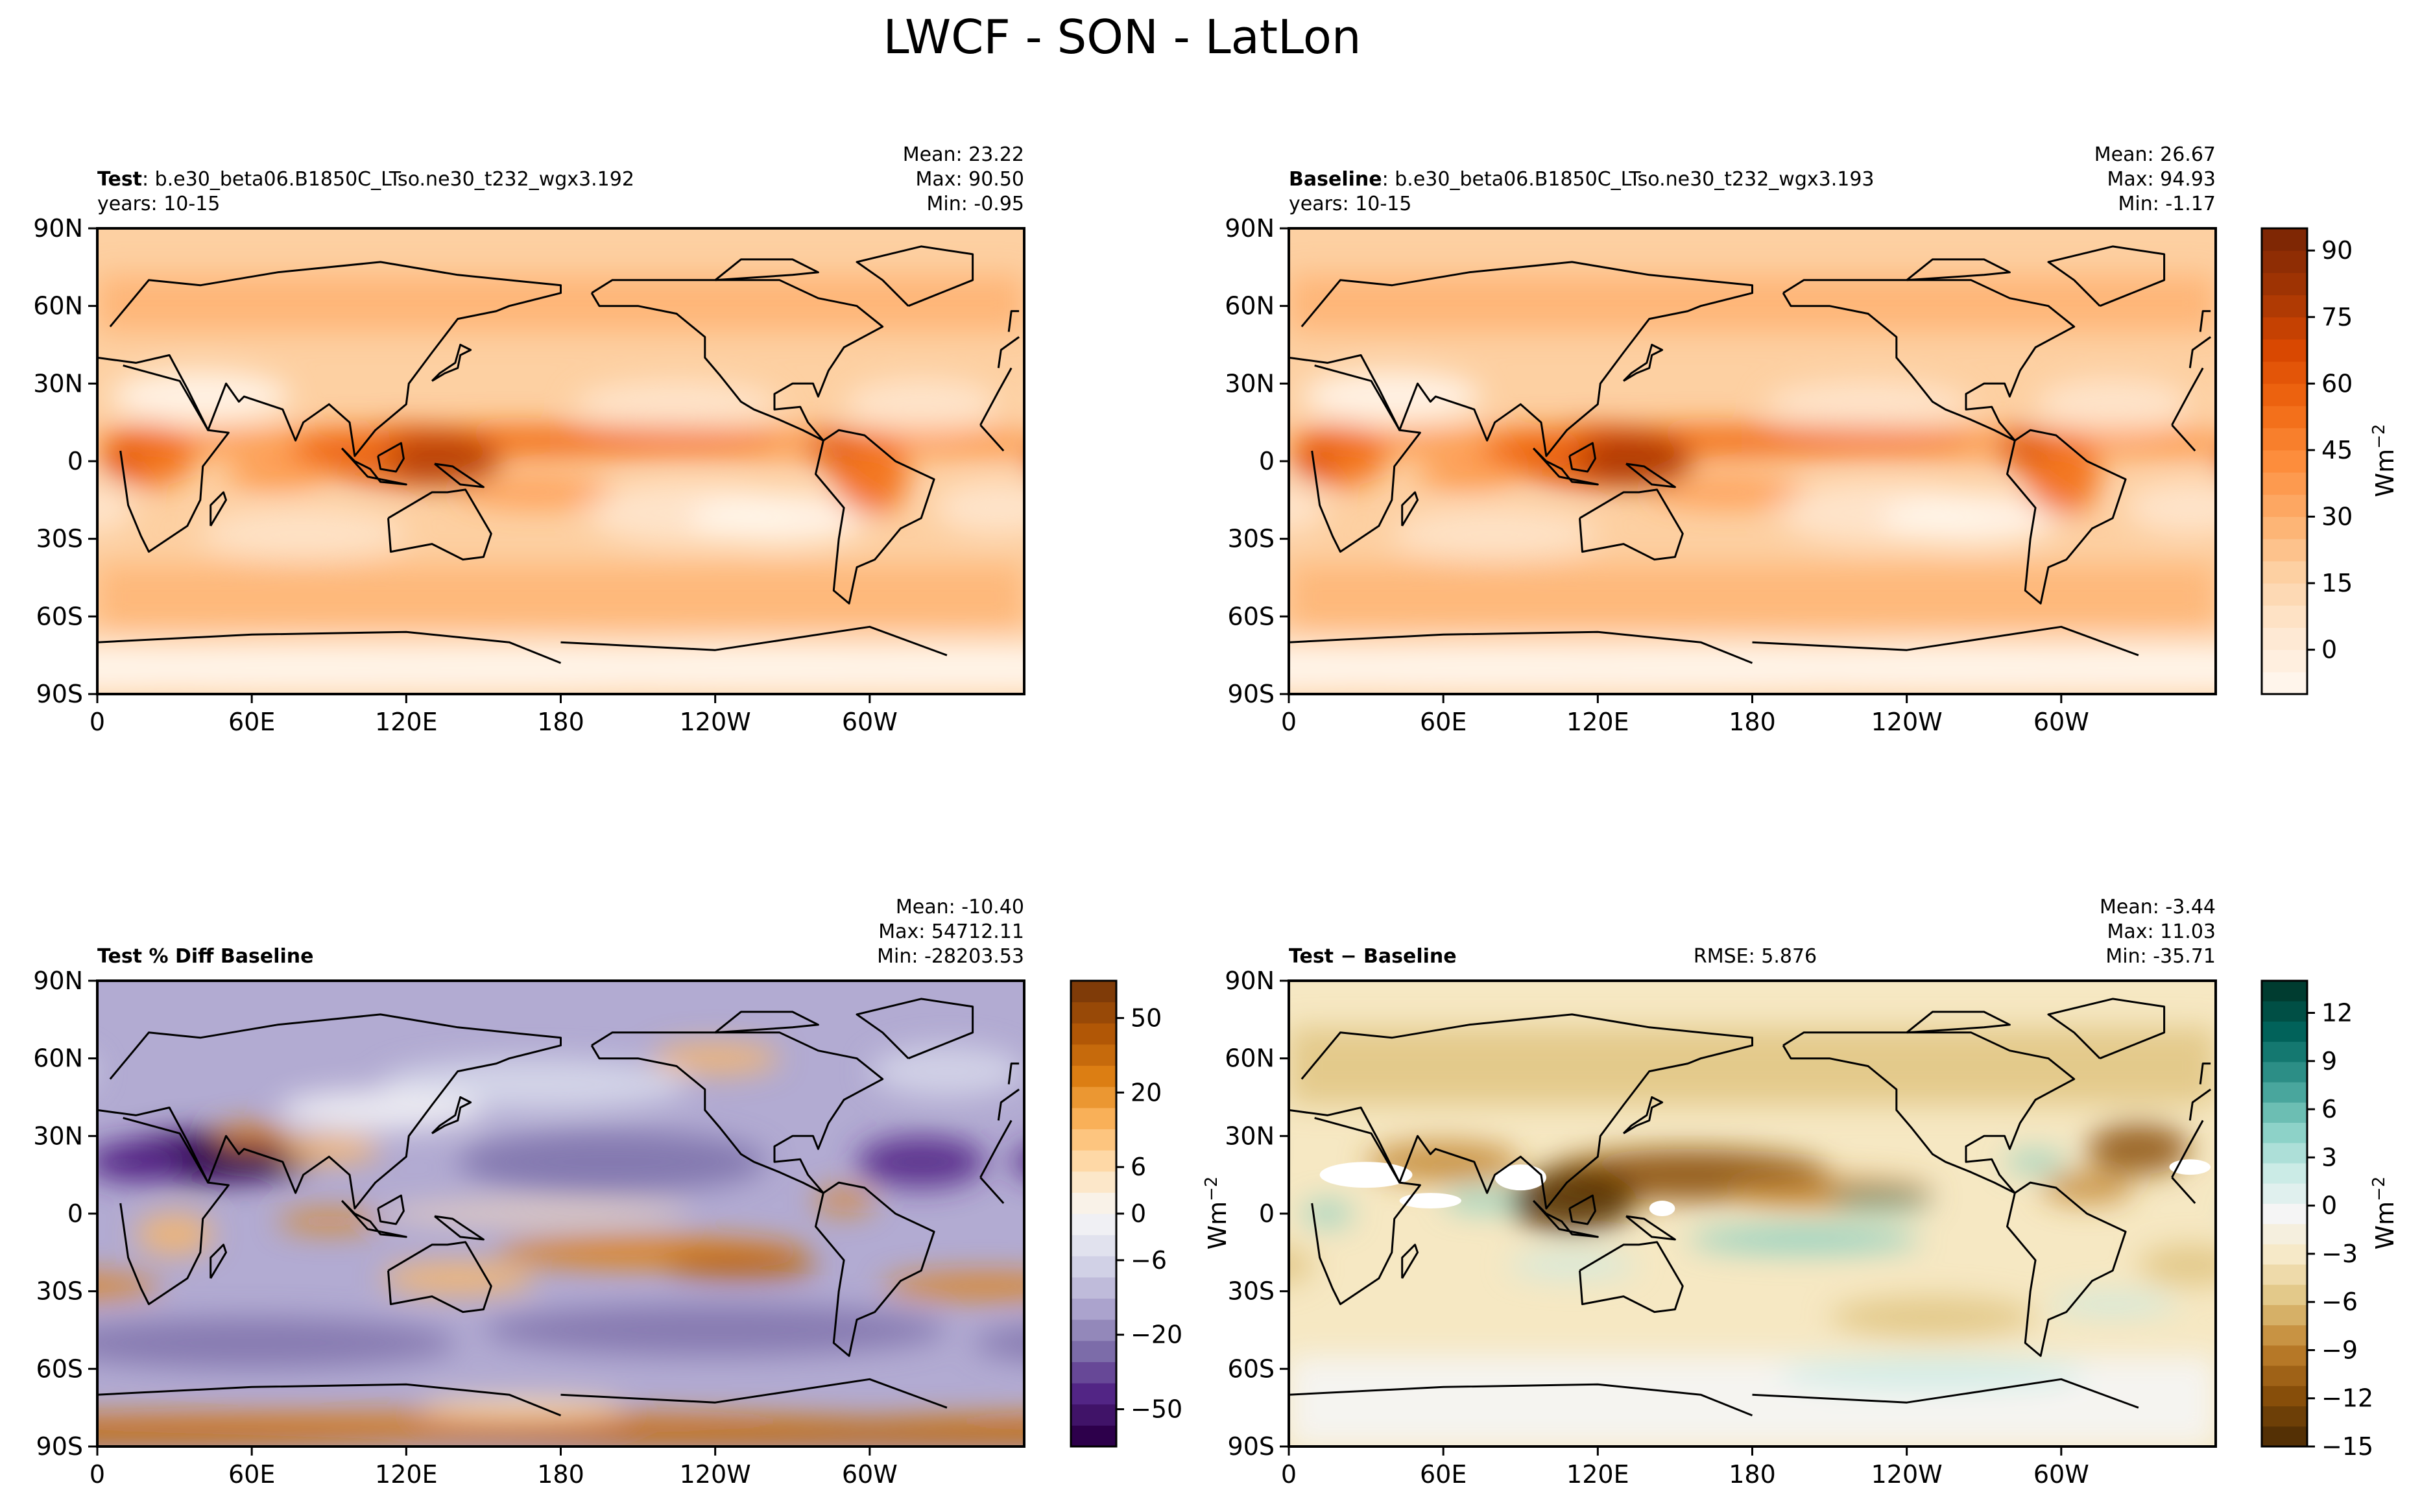 The width and height of the screenshot is (2433, 1512). What do you see at coordinates (120, 180) in the screenshot?
I see `test-label-bold: Test` at bounding box center [120, 180].